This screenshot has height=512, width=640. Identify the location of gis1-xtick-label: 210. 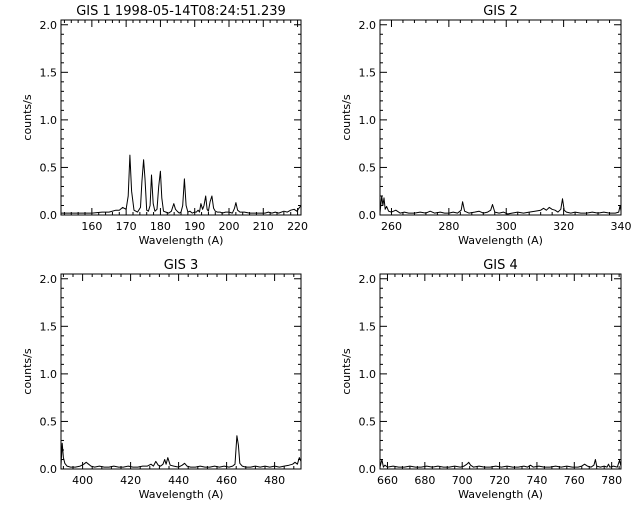
(263, 226).